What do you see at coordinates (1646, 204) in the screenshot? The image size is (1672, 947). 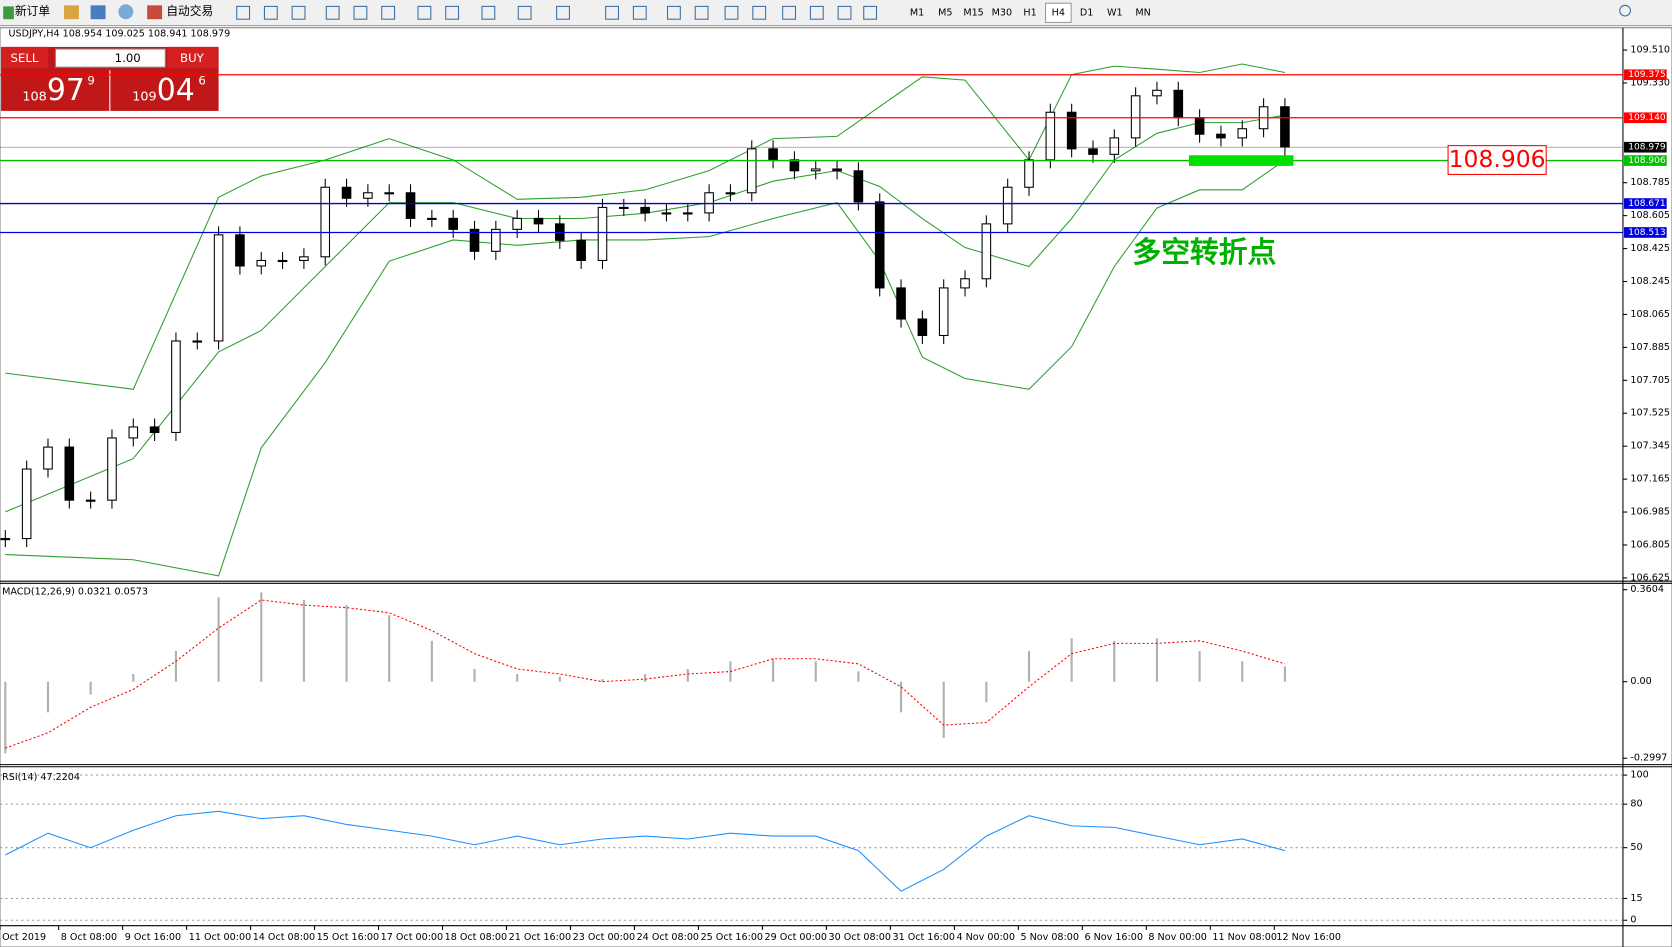 I see `level-label: 108.671` at bounding box center [1646, 204].